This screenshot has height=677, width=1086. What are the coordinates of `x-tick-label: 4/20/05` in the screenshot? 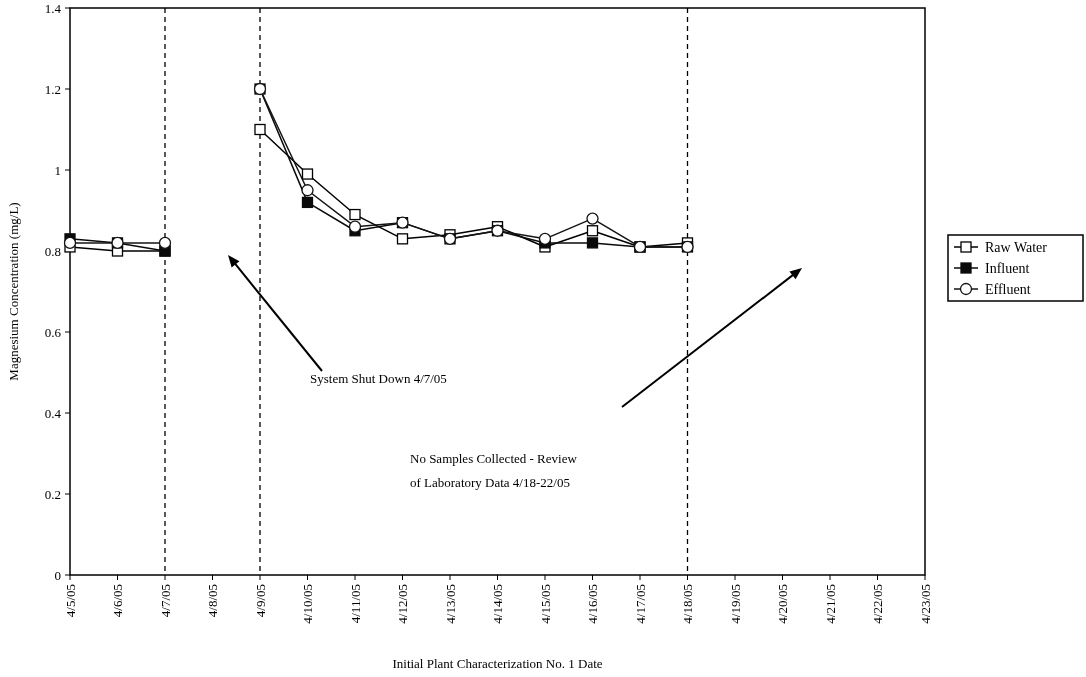 It's located at (783, 604).